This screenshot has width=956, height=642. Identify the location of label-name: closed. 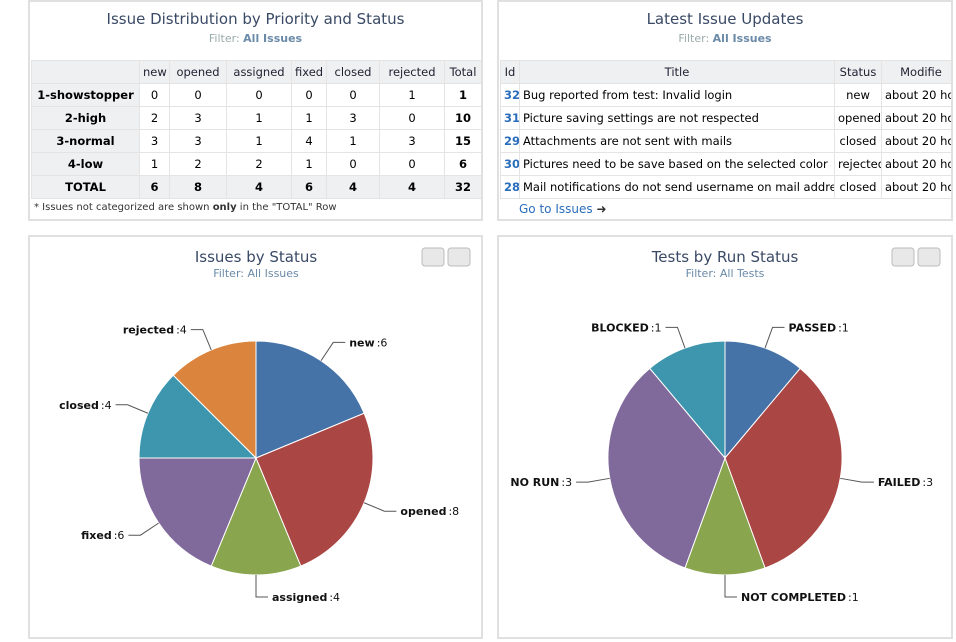
(79, 405).